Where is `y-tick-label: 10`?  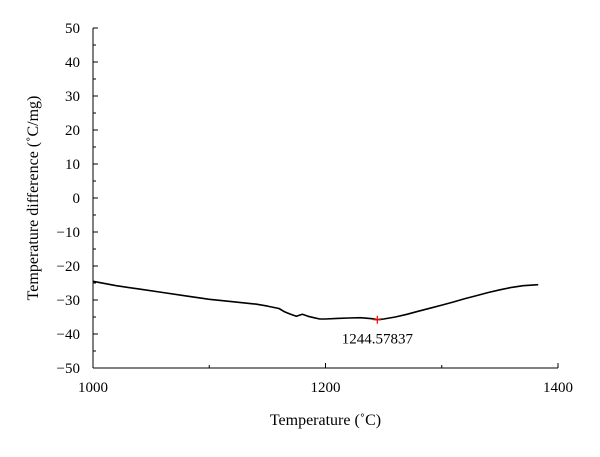
y-tick-label: 10 is located at coordinates (72, 165).